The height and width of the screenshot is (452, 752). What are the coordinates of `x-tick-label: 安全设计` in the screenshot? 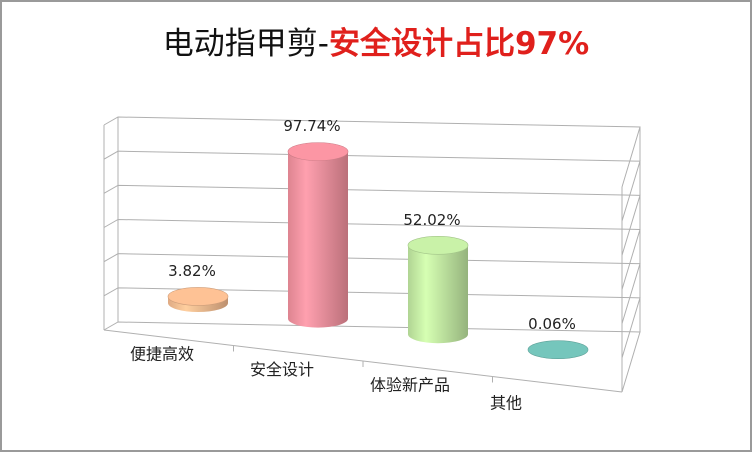 It's located at (282, 369).